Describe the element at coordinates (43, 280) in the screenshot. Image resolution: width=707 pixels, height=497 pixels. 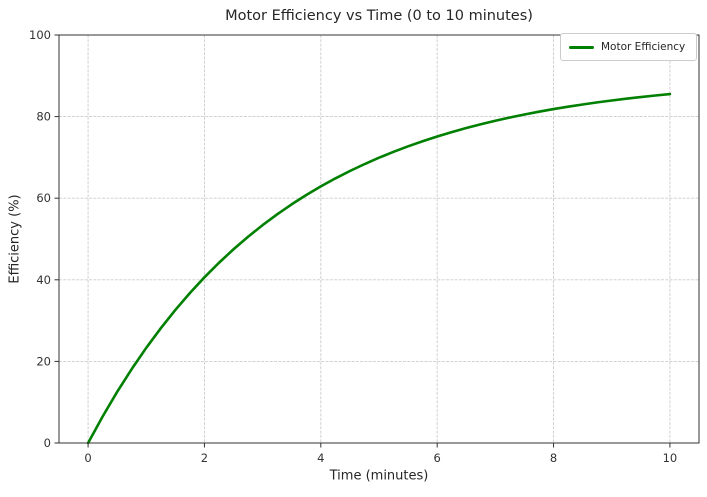
I see `y-tick-label: 40` at that location.